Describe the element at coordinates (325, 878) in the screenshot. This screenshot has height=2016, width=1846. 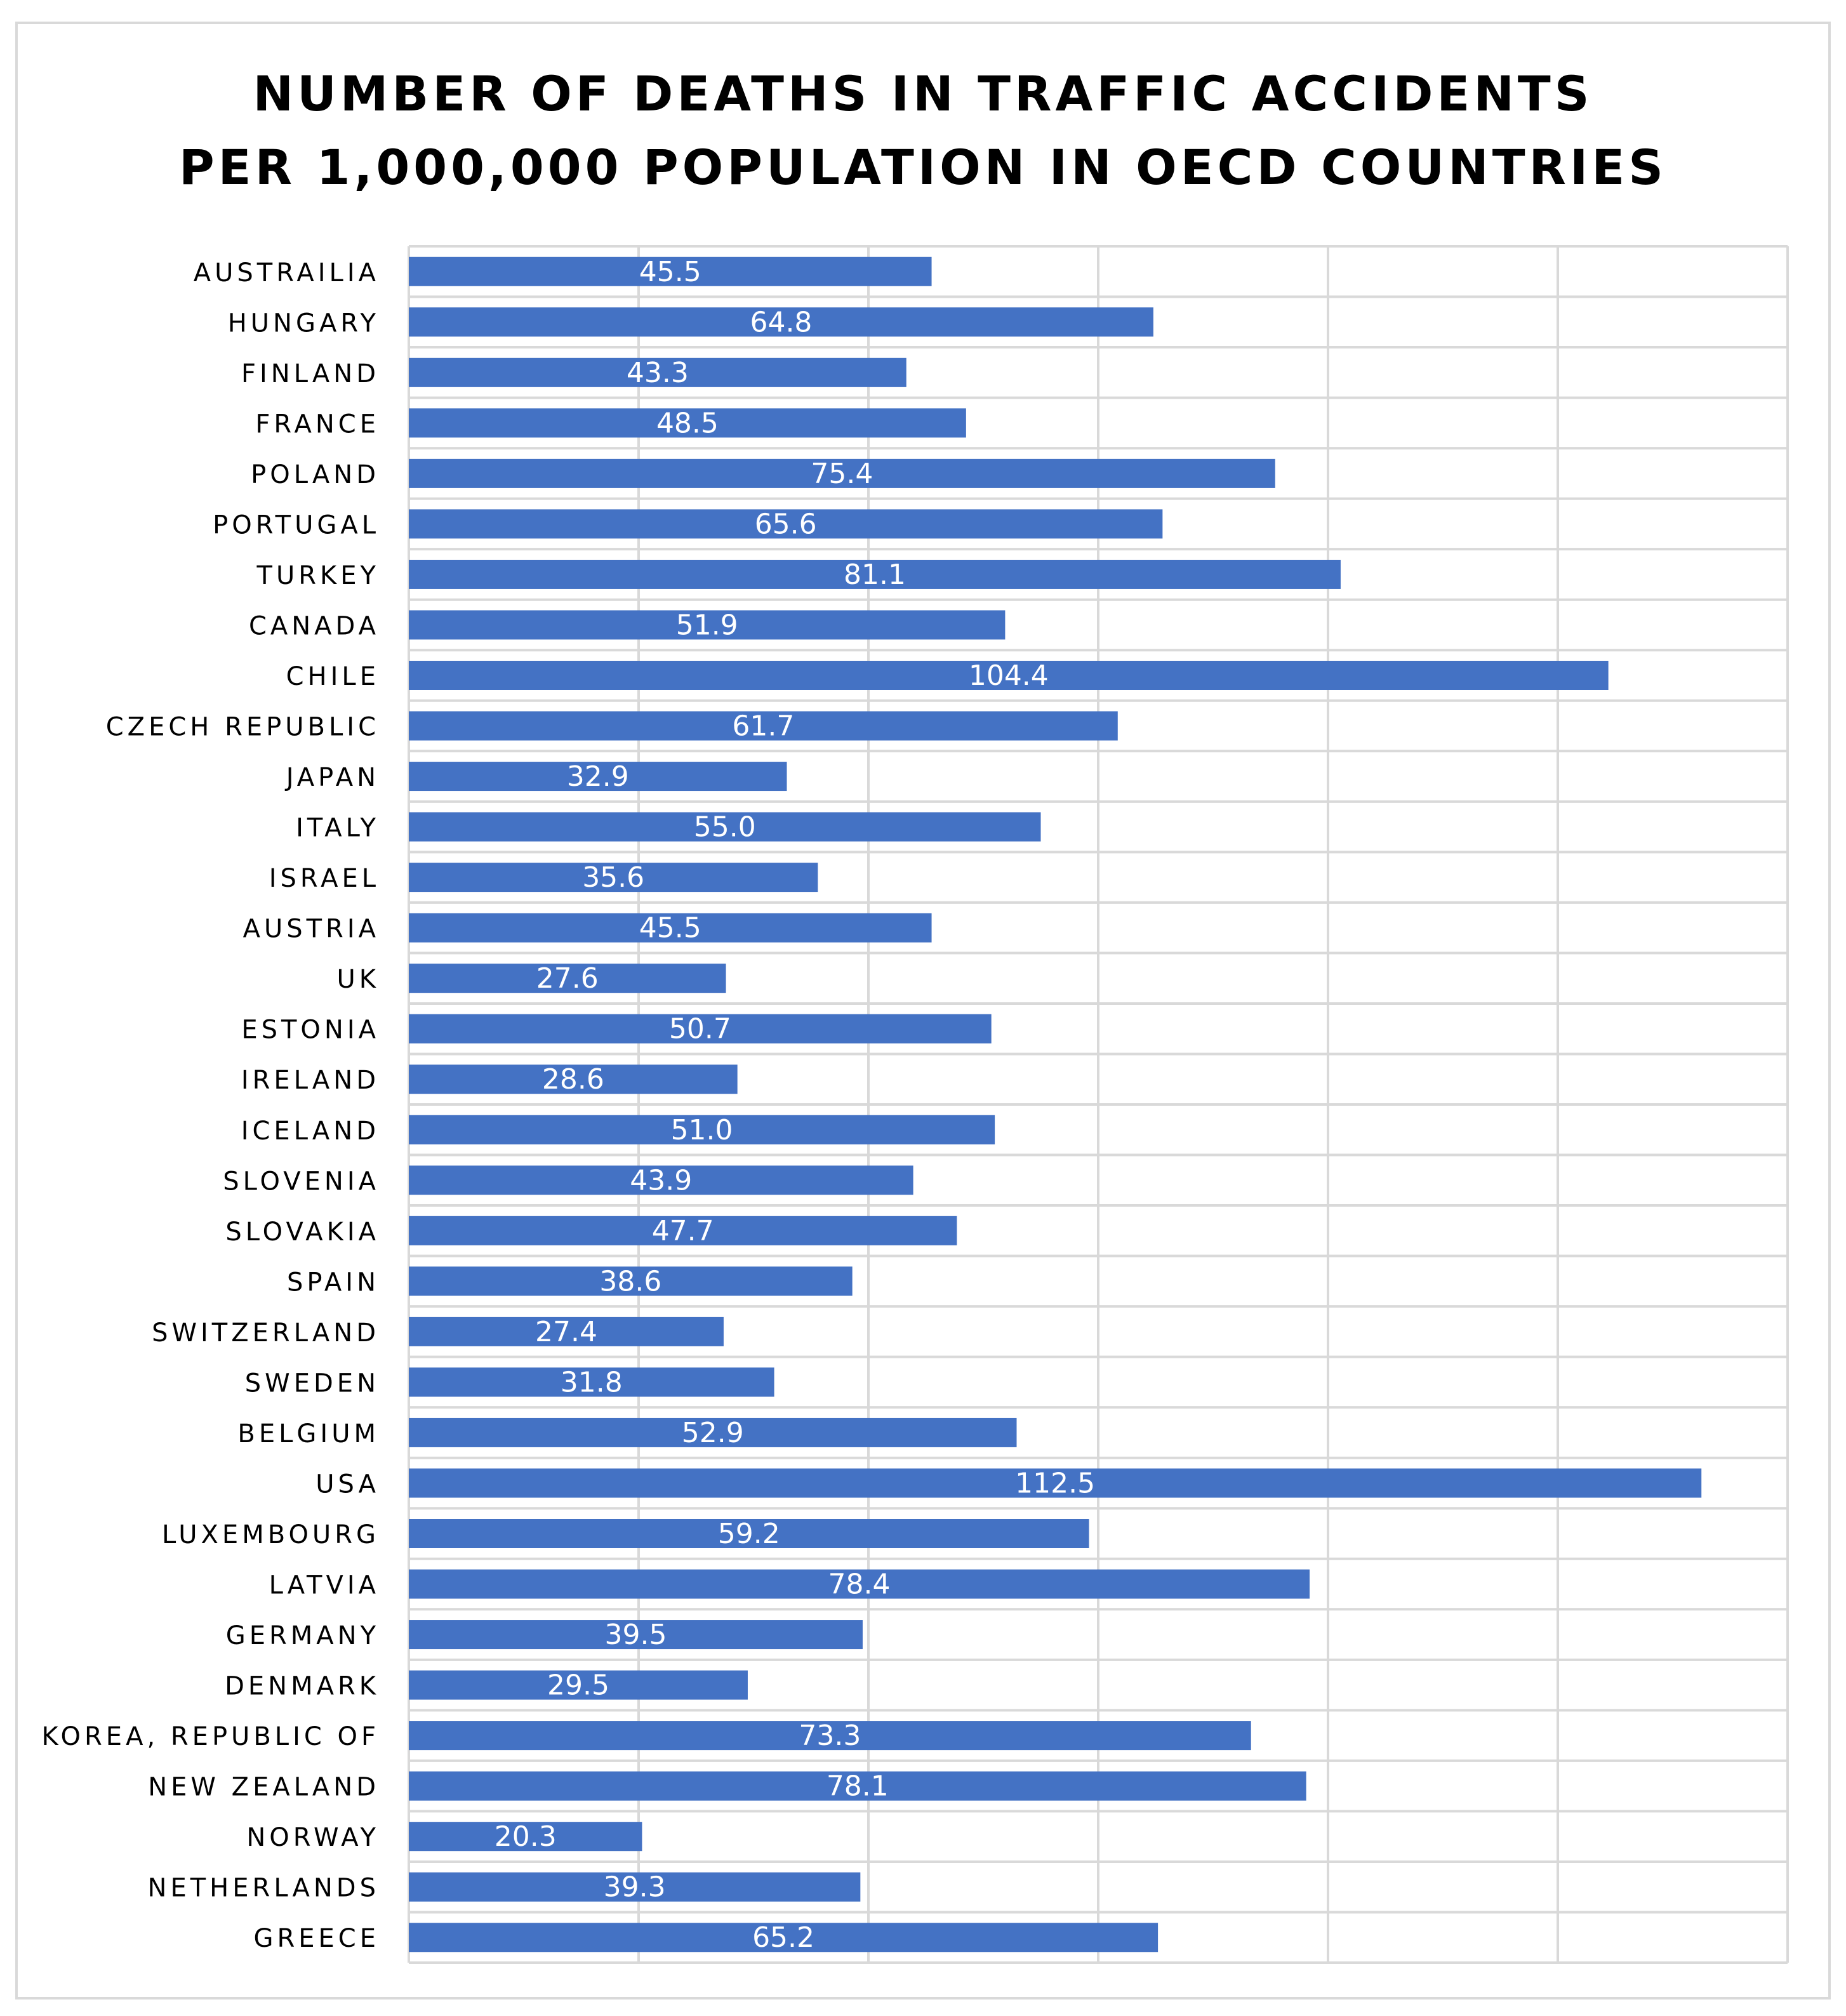
I see `category-label: ISRAEL` at that location.